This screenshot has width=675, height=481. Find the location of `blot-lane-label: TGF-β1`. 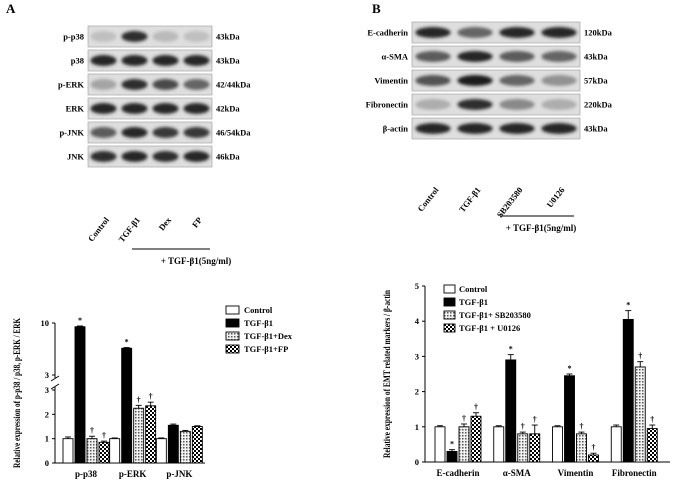

blot-lane-label: TGF-β1 is located at coordinates (470, 199).